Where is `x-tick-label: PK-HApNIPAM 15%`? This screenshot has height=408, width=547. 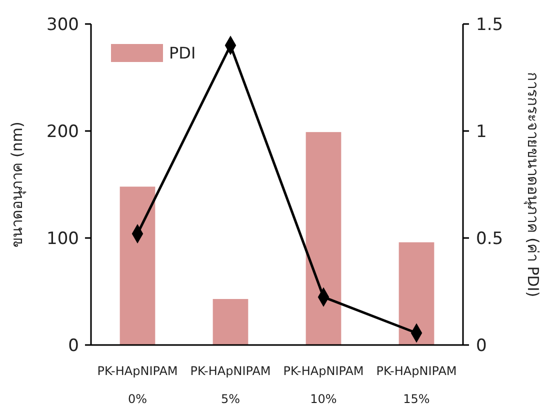 x-tick-label: PK-HApNIPAM 15% is located at coordinates (416, 385).